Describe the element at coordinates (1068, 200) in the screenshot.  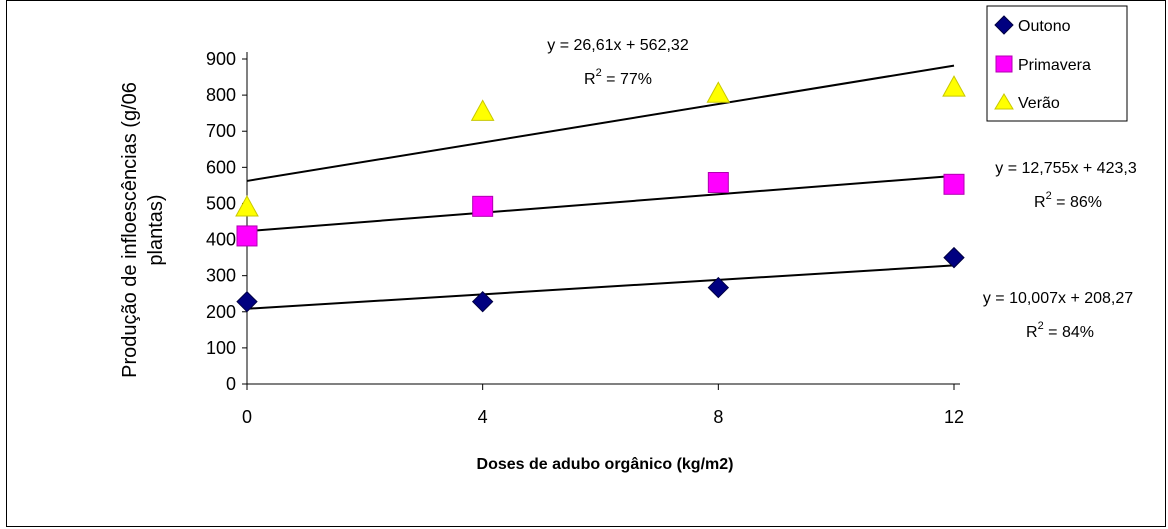
I see `r2-primavera: R2 = 86%` at that location.